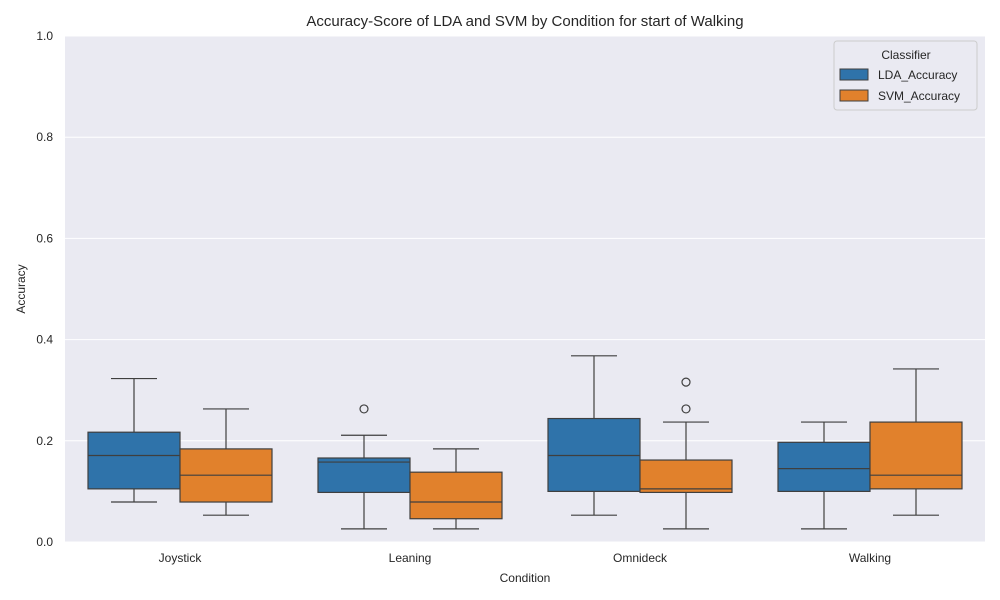 This screenshot has width=1000, height=600. Describe the element at coordinates (919, 96) in the screenshot. I see `legend-label-svm: SVM_Accuracy` at that location.